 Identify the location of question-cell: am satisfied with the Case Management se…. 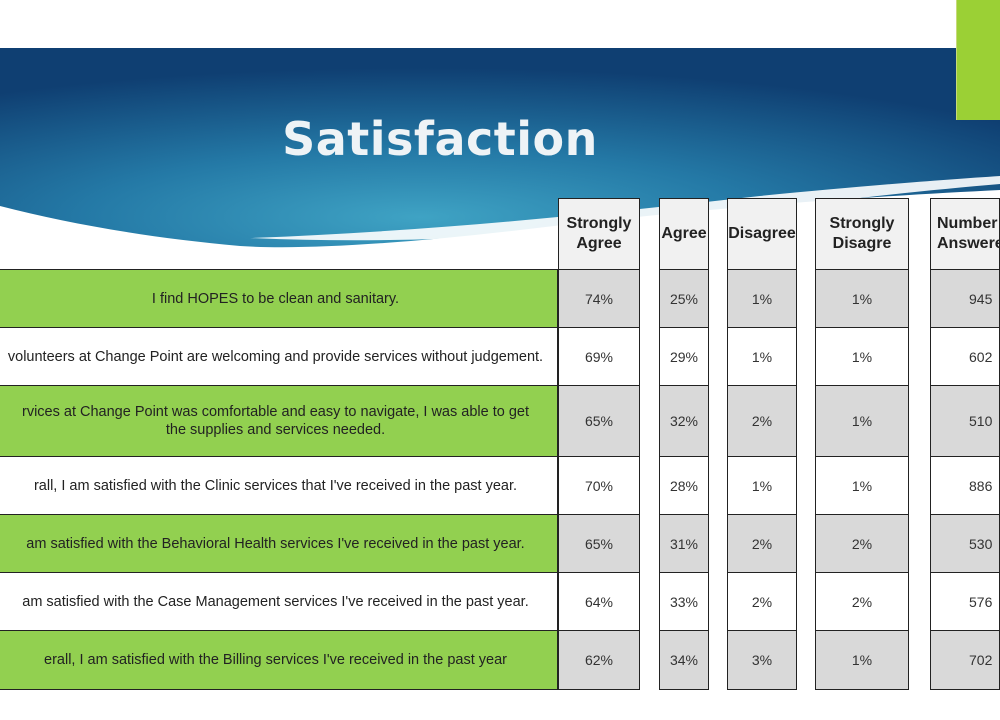
(279, 602).